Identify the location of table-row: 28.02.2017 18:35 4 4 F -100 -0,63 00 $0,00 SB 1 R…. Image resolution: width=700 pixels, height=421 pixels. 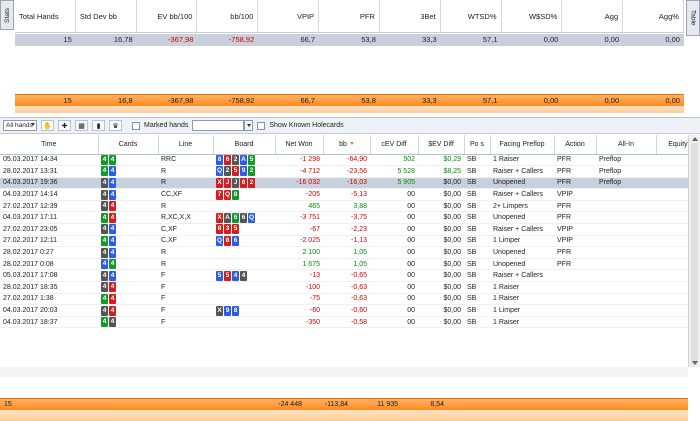
(344, 287).